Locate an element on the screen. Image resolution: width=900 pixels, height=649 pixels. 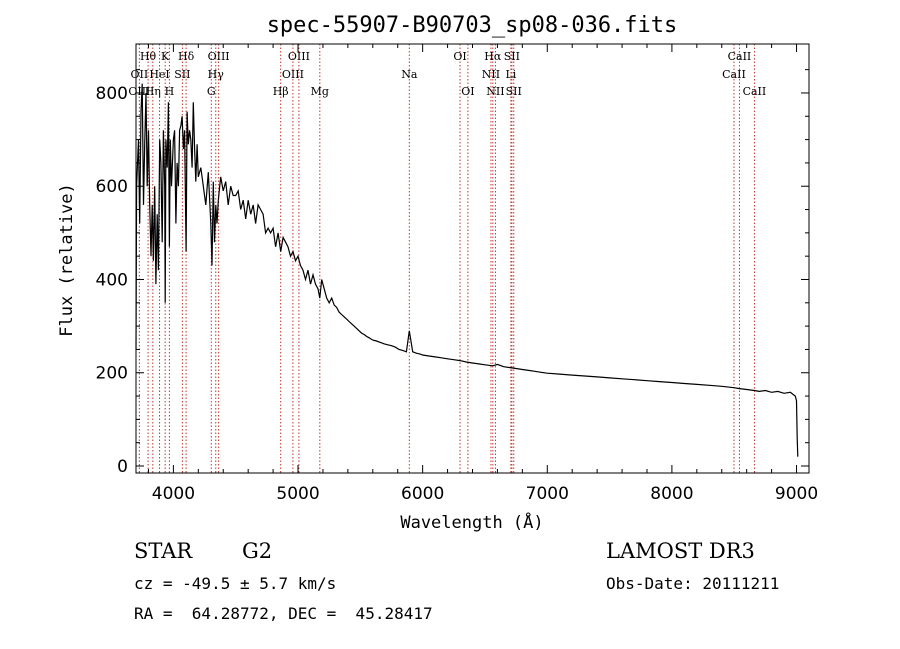
spectral-line-label: Hβ is located at coordinates (281, 91).